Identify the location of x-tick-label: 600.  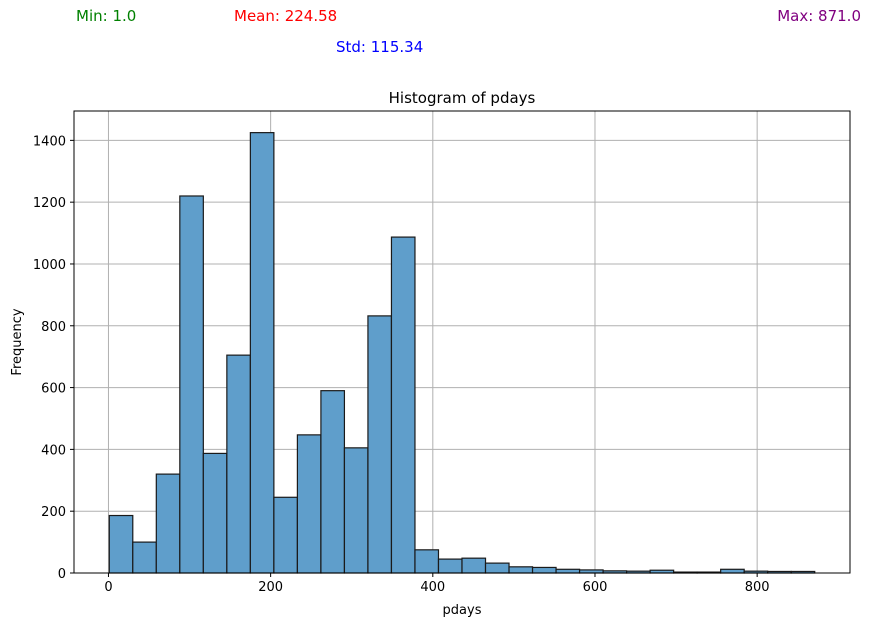
(595, 587).